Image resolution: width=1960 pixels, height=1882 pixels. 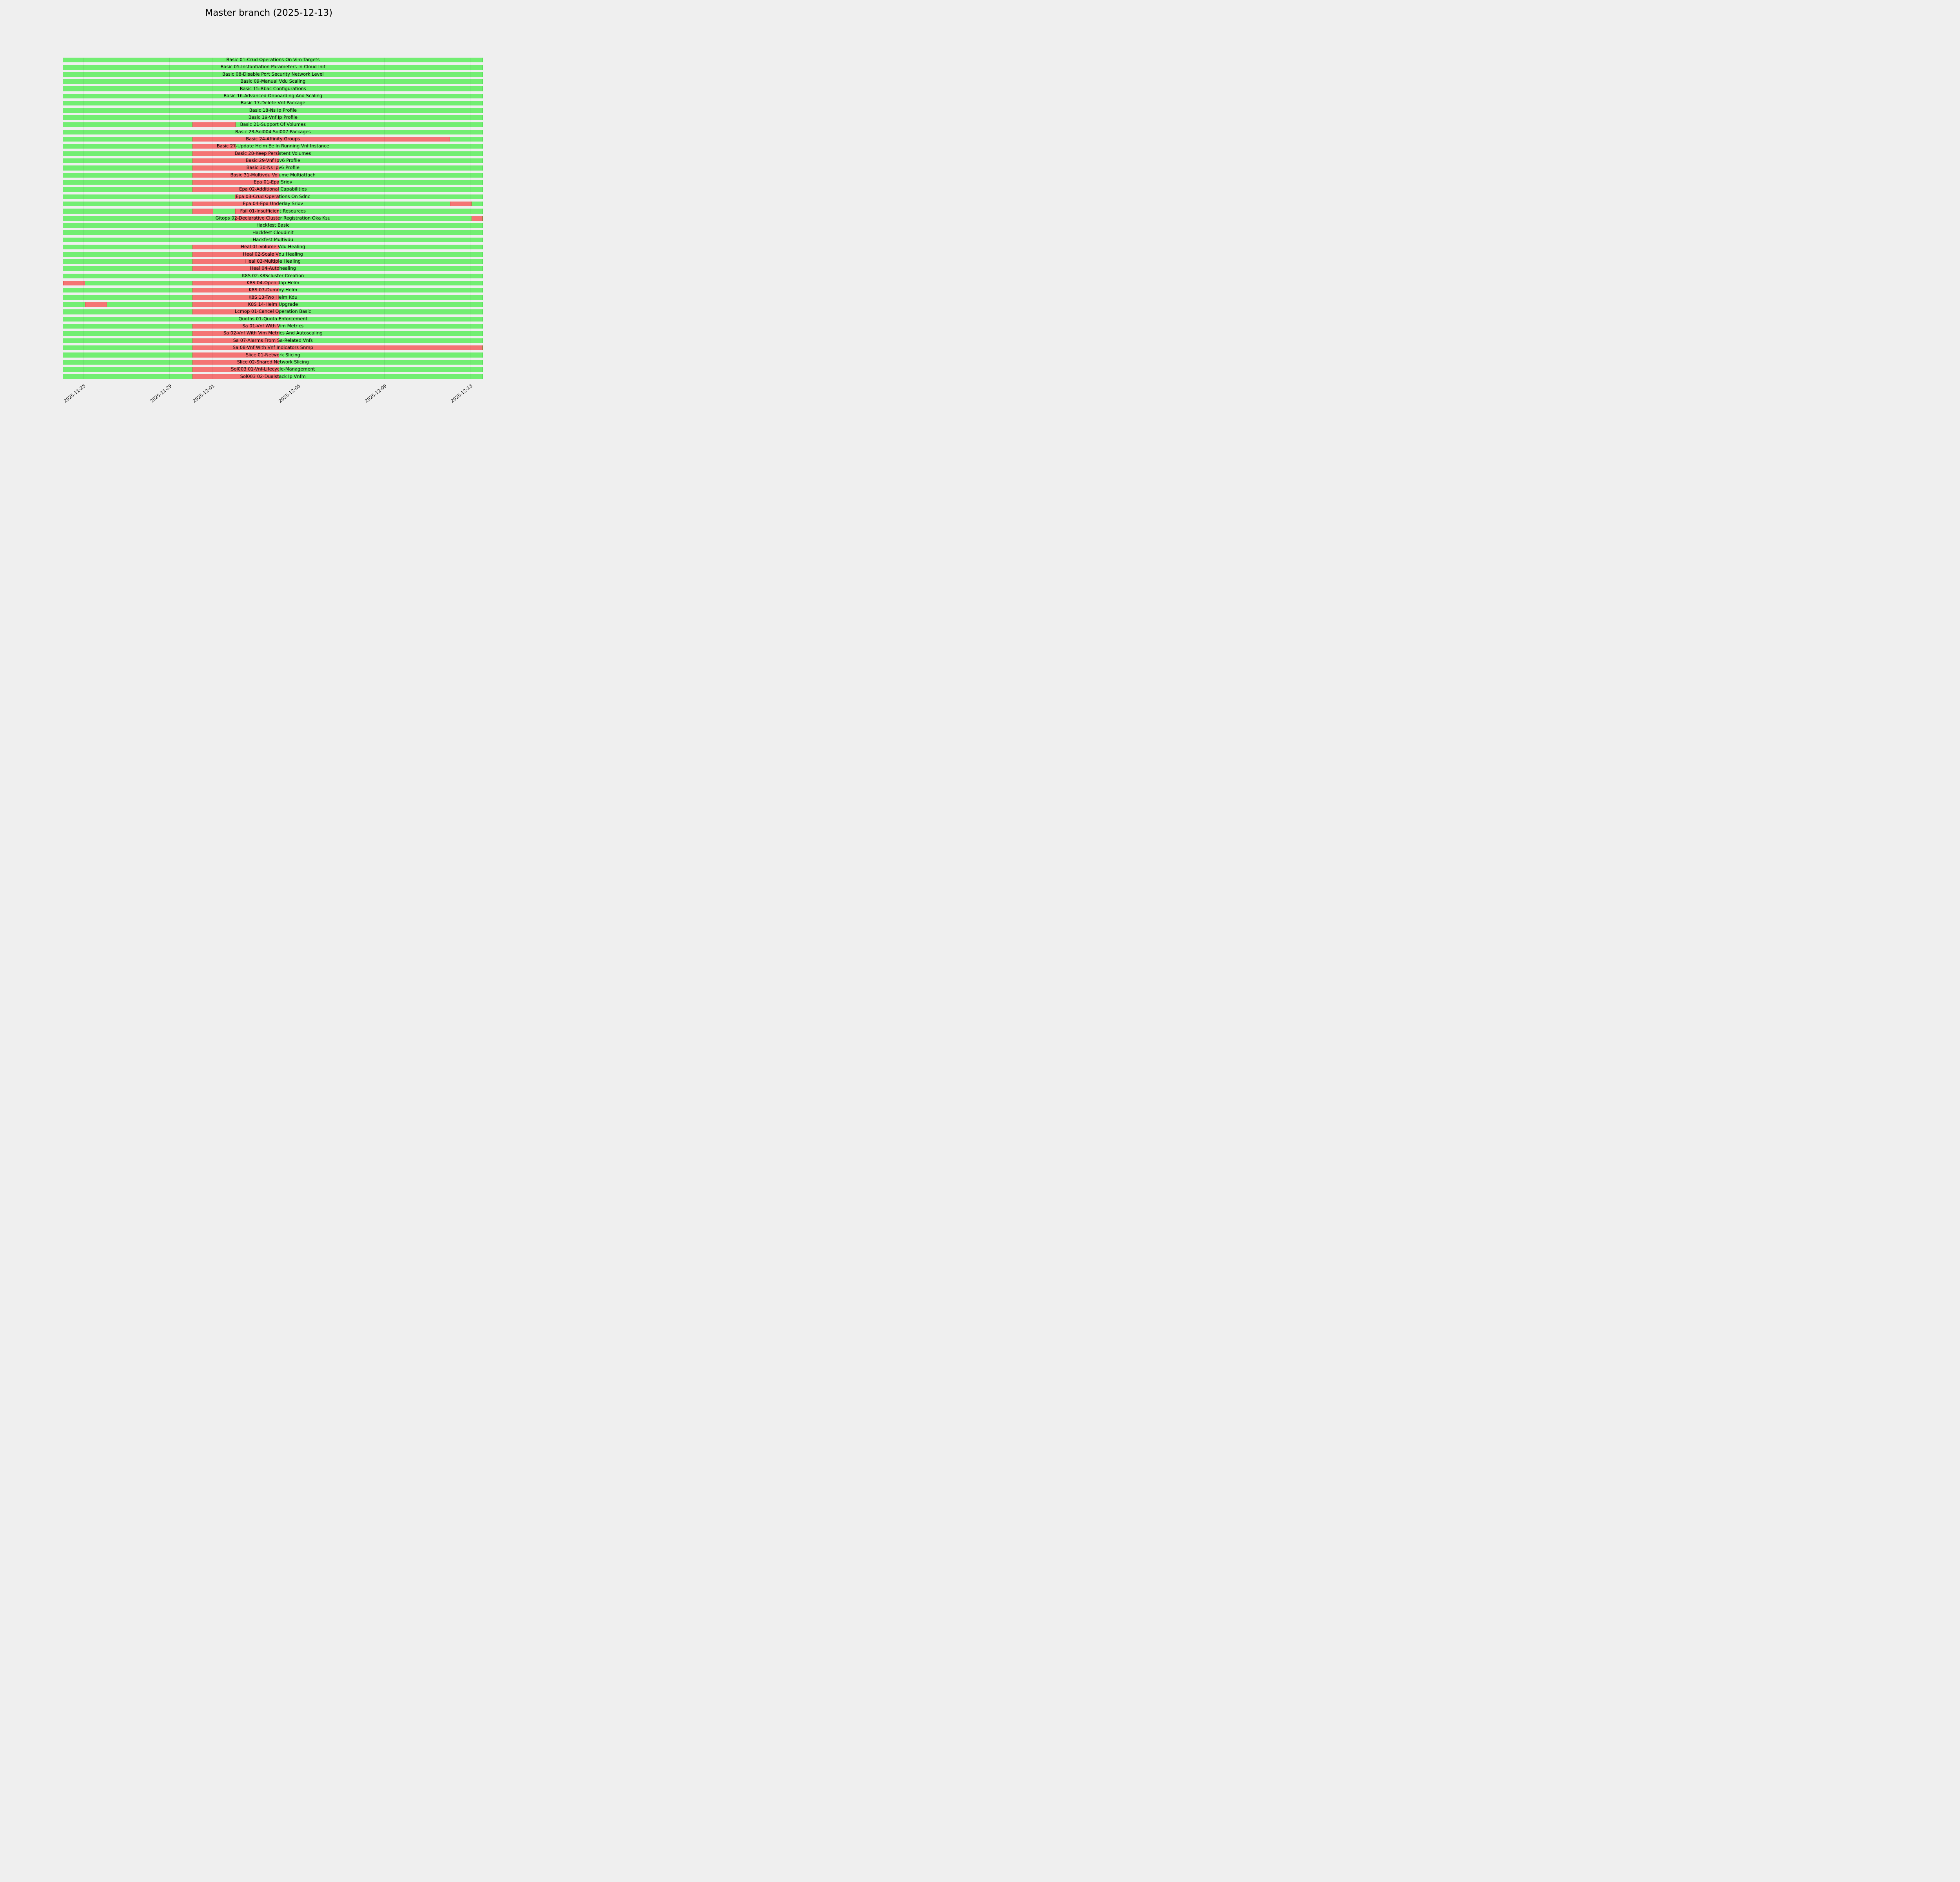 What do you see at coordinates (204, 393) in the screenshot?
I see `x-tick-label: 2025-12-01` at bounding box center [204, 393].